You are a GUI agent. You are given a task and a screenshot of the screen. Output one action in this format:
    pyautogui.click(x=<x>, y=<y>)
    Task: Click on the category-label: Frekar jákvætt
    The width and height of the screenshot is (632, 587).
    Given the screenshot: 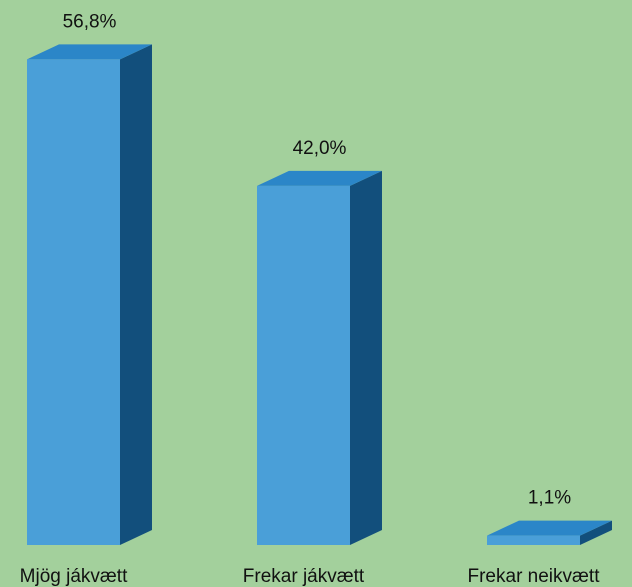 What is the action you would take?
    pyautogui.click(x=304, y=576)
    